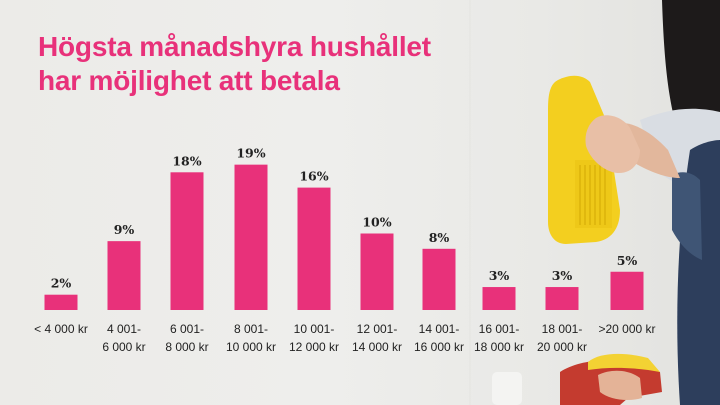 The height and width of the screenshot is (405, 720). What do you see at coordinates (499, 347) in the screenshot?
I see `category-label-8-line-2: 18 000 kr` at bounding box center [499, 347].